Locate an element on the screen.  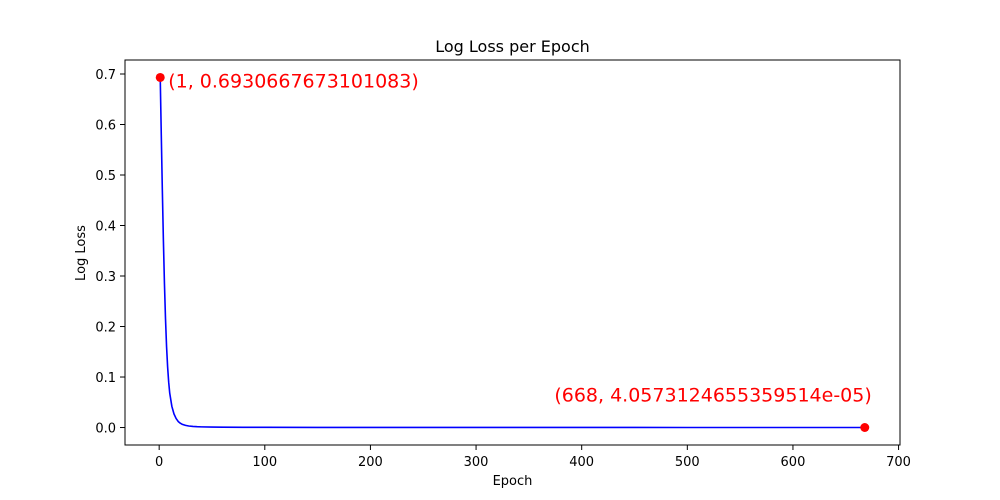
x-axis-label: Epoch is located at coordinates (513, 481).